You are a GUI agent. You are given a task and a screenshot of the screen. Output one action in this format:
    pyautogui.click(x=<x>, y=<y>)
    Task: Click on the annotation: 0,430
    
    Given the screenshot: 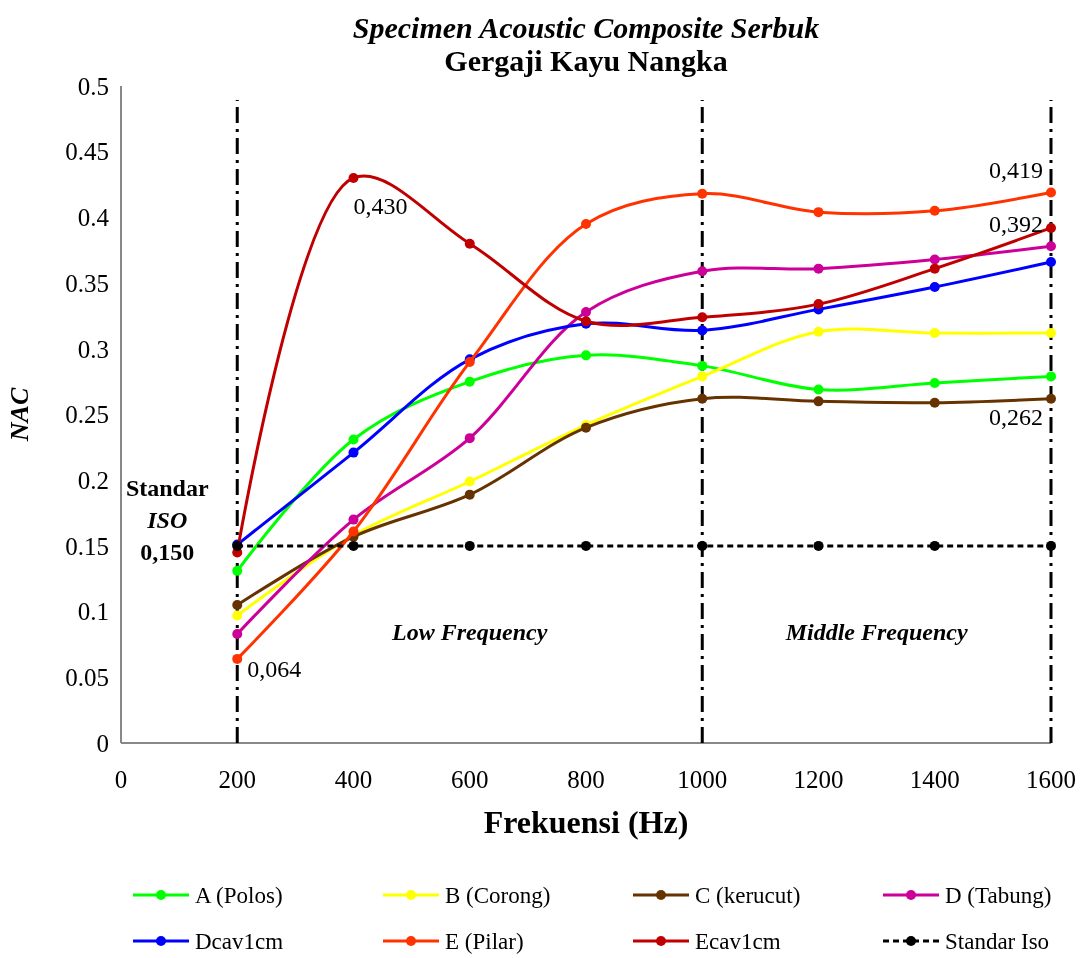 What is the action you would take?
    pyautogui.click(x=380, y=205)
    